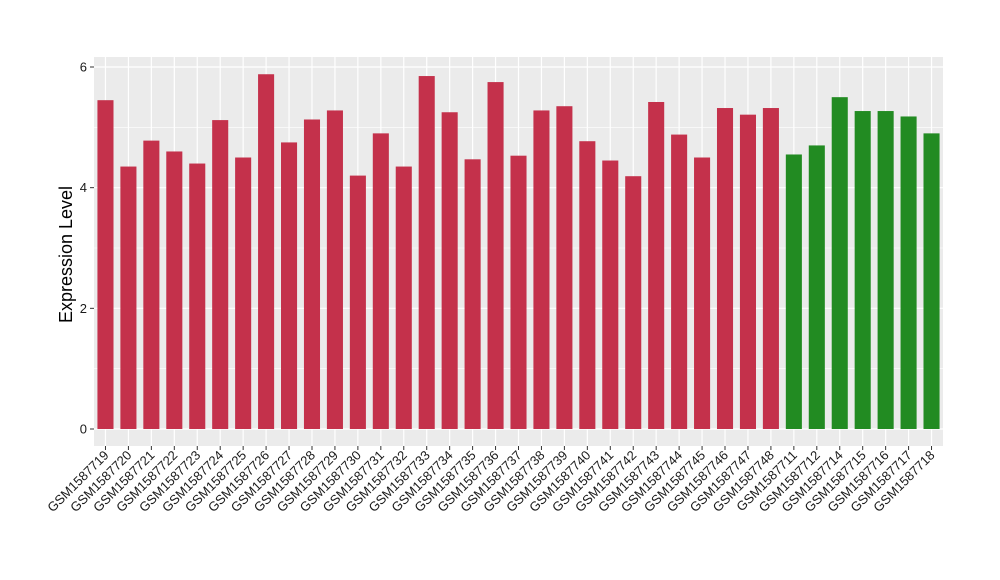 Image resolution: width=1000 pixels, height=580 pixels. Describe the element at coordinates (128, 298) in the screenshot. I see `bar-GSM1587720` at that location.